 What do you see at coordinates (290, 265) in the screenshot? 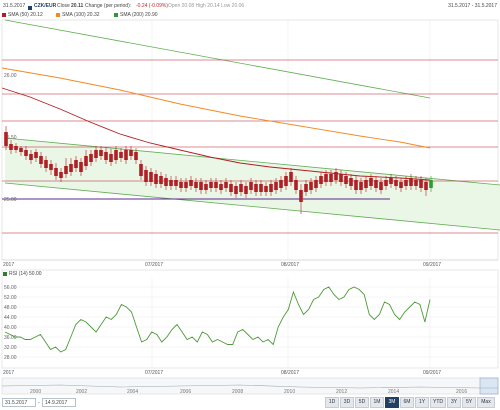
I see `date-axis-label: 08/2017` at bounding box center [290, 265].